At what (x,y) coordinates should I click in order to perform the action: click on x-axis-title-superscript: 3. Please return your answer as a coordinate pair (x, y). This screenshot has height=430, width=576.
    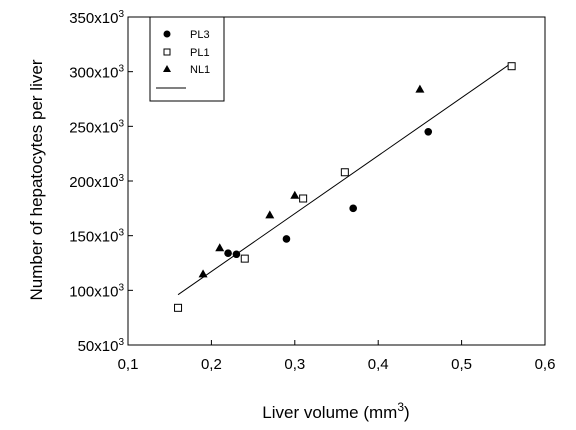
    Looking at the image, I should click on (400, 407).